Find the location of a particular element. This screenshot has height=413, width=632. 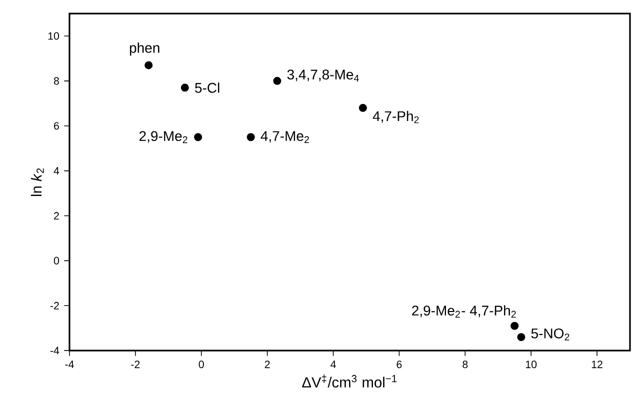

x-axis-title: ΔV$^{‡}$/cm$^{3}$ mol$^{−1}$ is located at coordinates (349, 381).